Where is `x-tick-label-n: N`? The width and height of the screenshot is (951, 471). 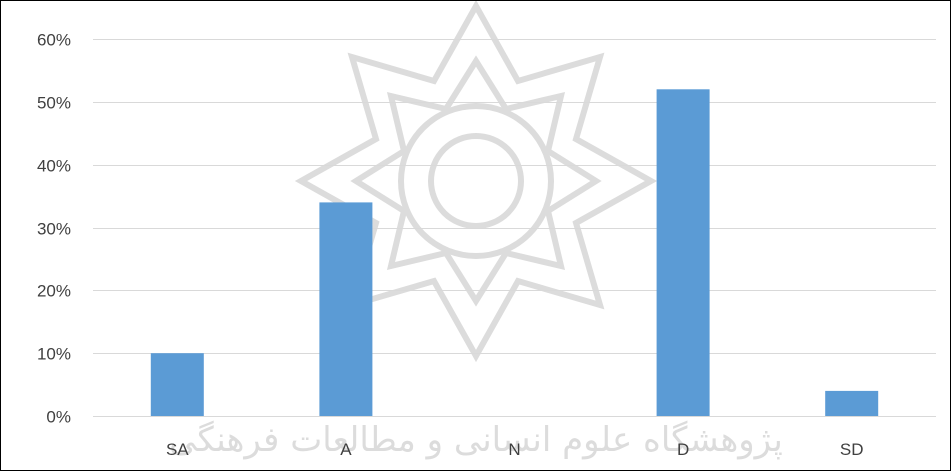 x-tick-label-n: N is located at coordinates (514, 449).